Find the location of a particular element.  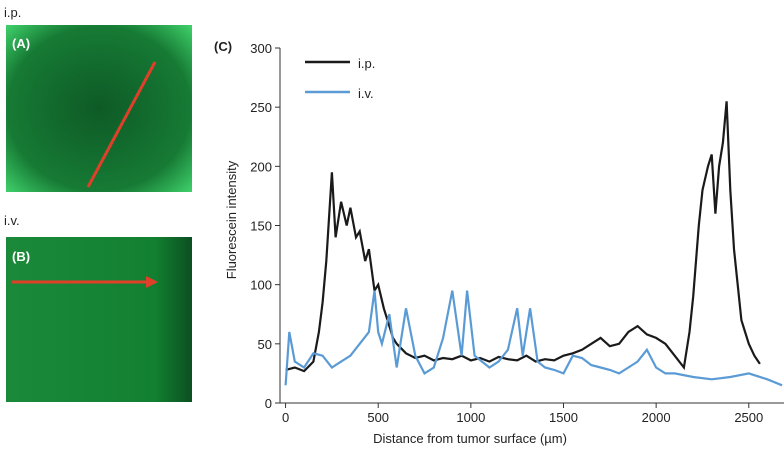

y-tick-label: 50 is located at coordinates (265, 344).